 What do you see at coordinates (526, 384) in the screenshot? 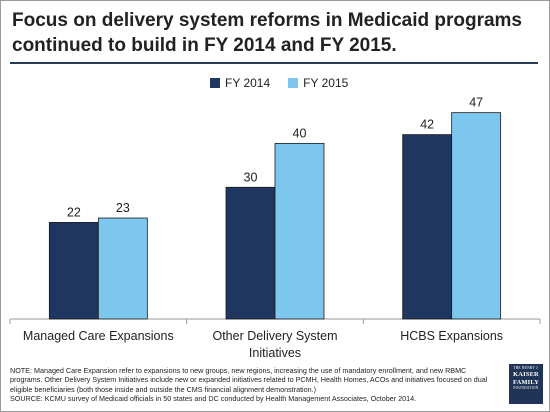
I see `kff-logo: THE HENRY J. KAISER FAMILY FOUNDATION` at bounding box center [526, 384].